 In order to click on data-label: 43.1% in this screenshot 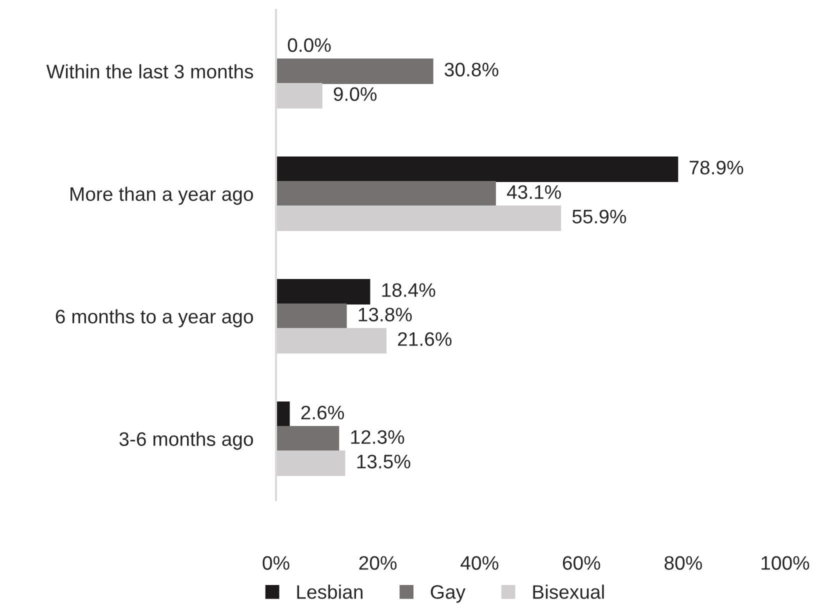, I will do `click(533, 192)`.